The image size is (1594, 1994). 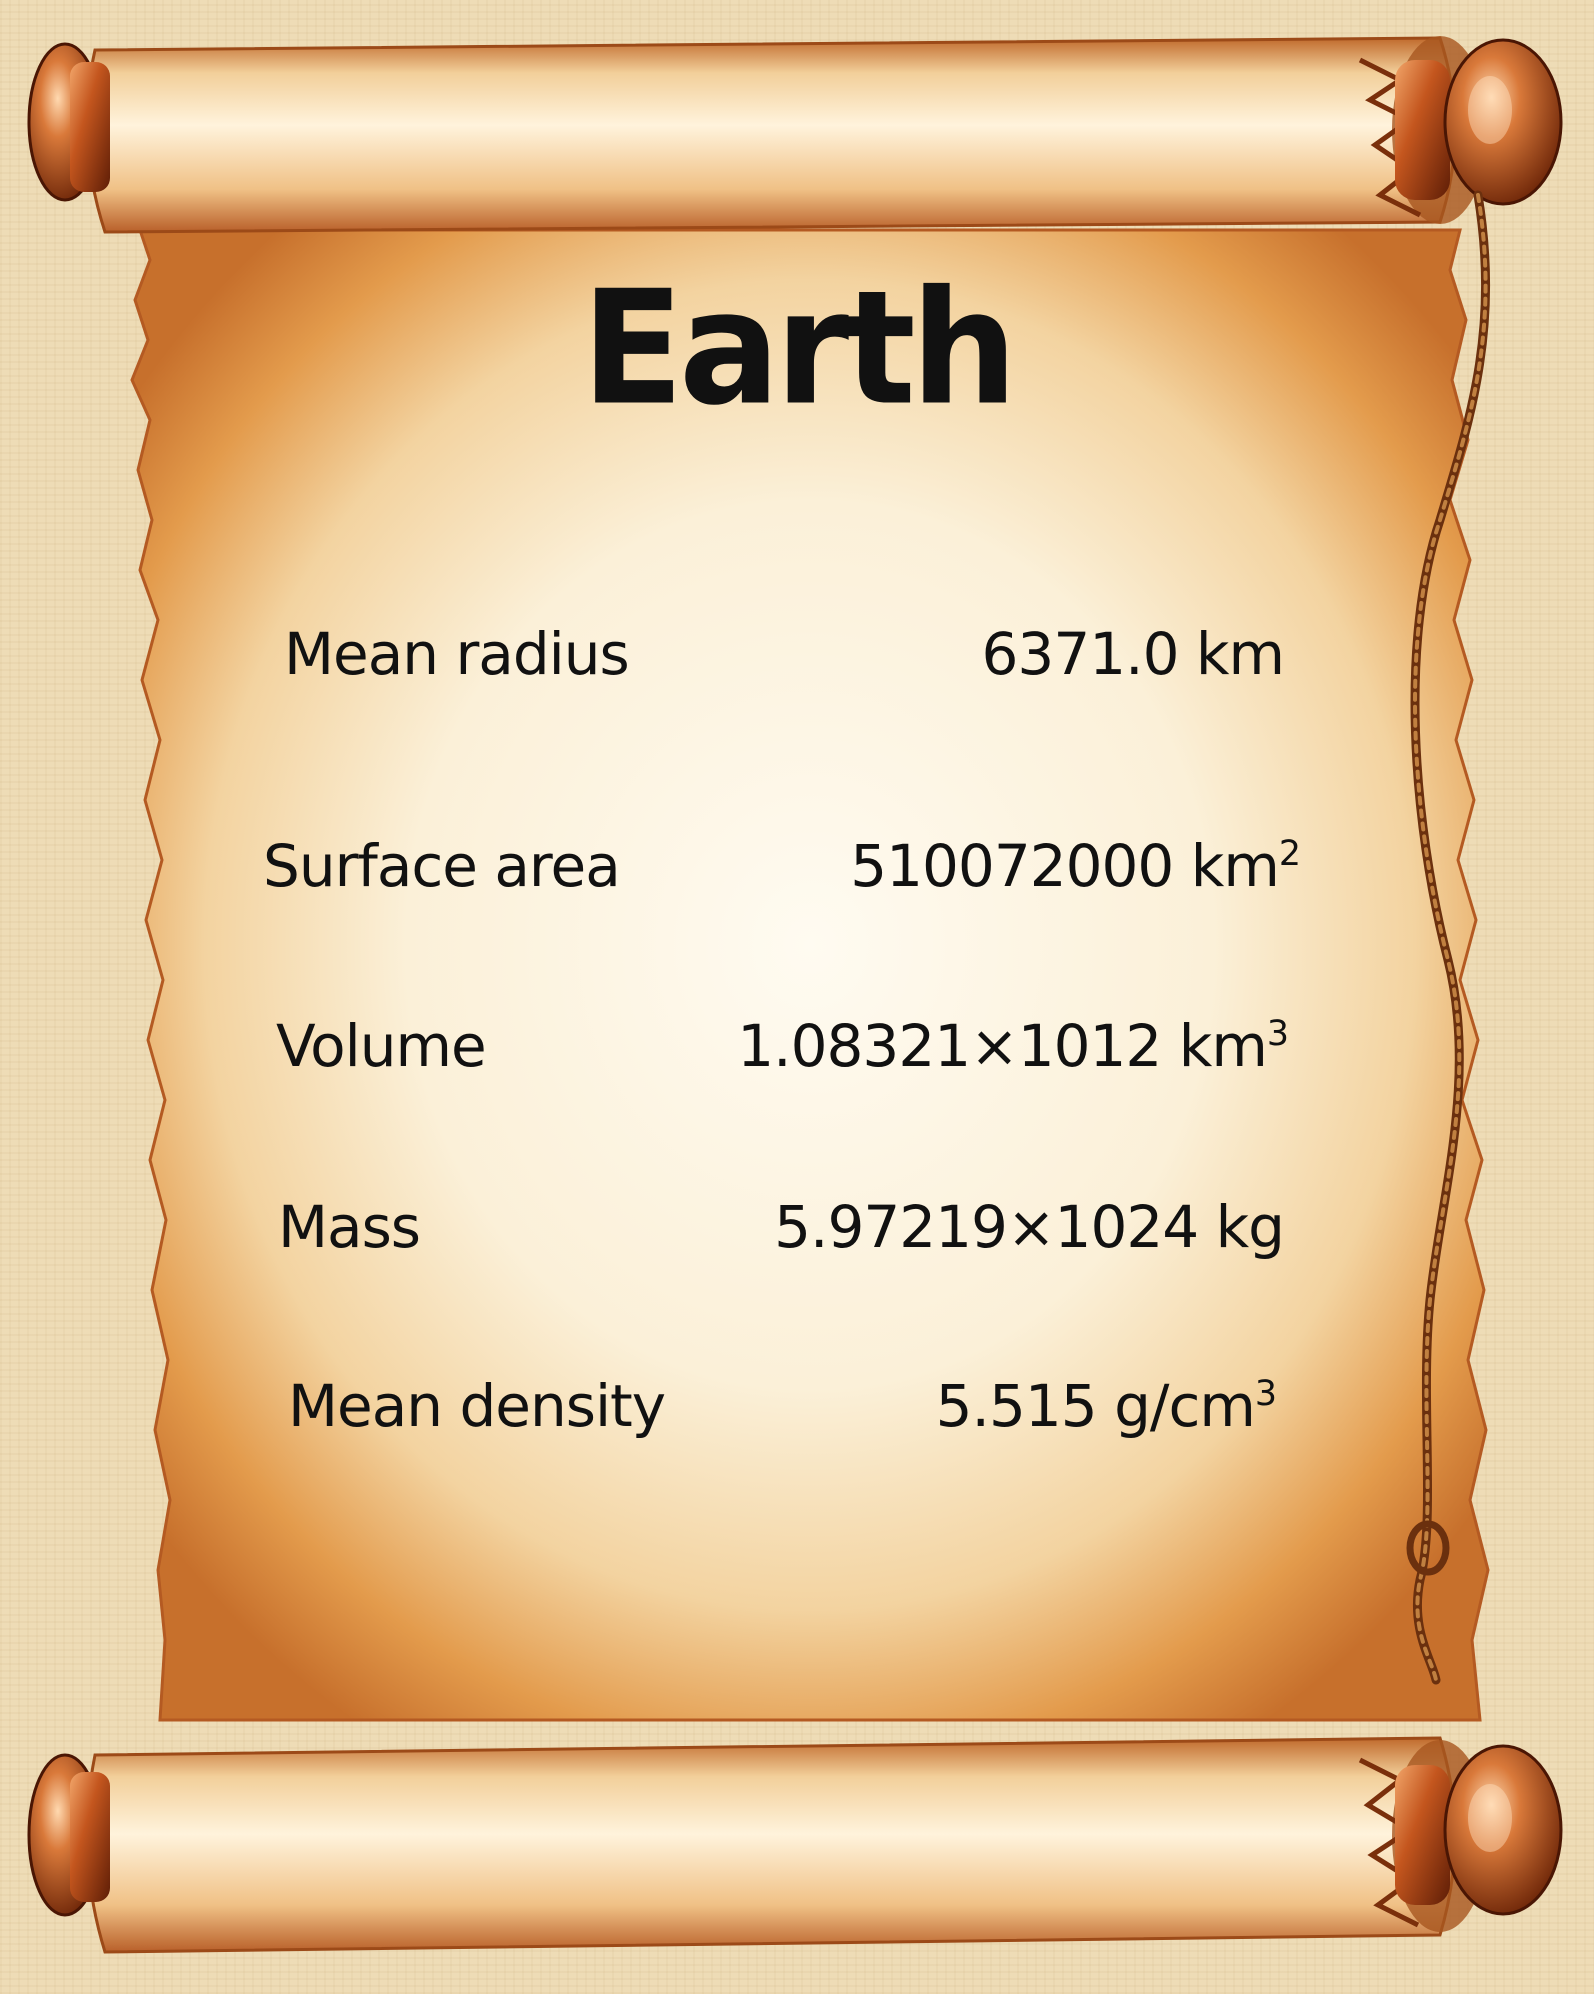 I want to click on page-title: Earth, so click(x=799, y=349).